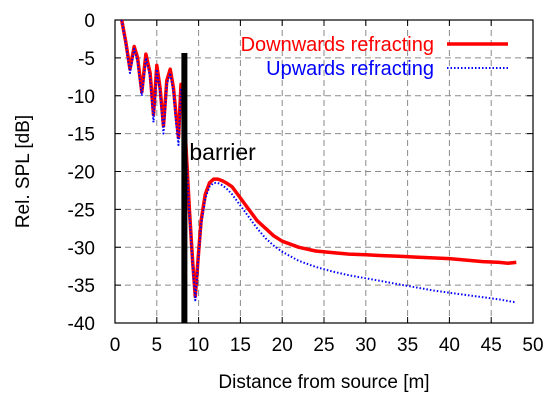 This screenshot has width=550, height=396. What do you see at coordinates (374, 57) in the screenshot?
I see `legend: Downwards refracting Upwards refracting` at bounding box center [374, 57].